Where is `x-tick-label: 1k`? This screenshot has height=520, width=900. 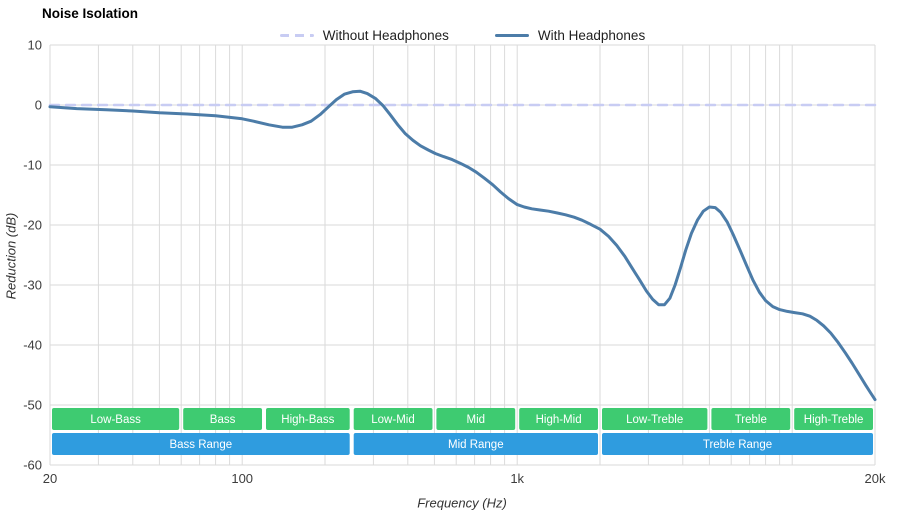 x-tick-label: 1k is located at coordinates (517, 478).